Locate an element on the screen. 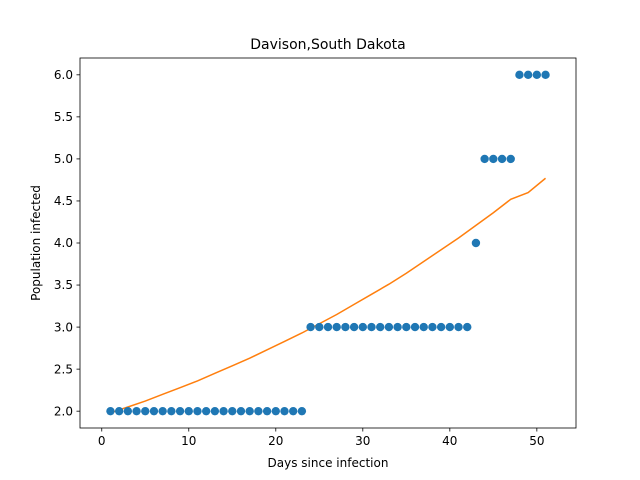  x-tick-label: 40 is located at coordinates (449, 441).